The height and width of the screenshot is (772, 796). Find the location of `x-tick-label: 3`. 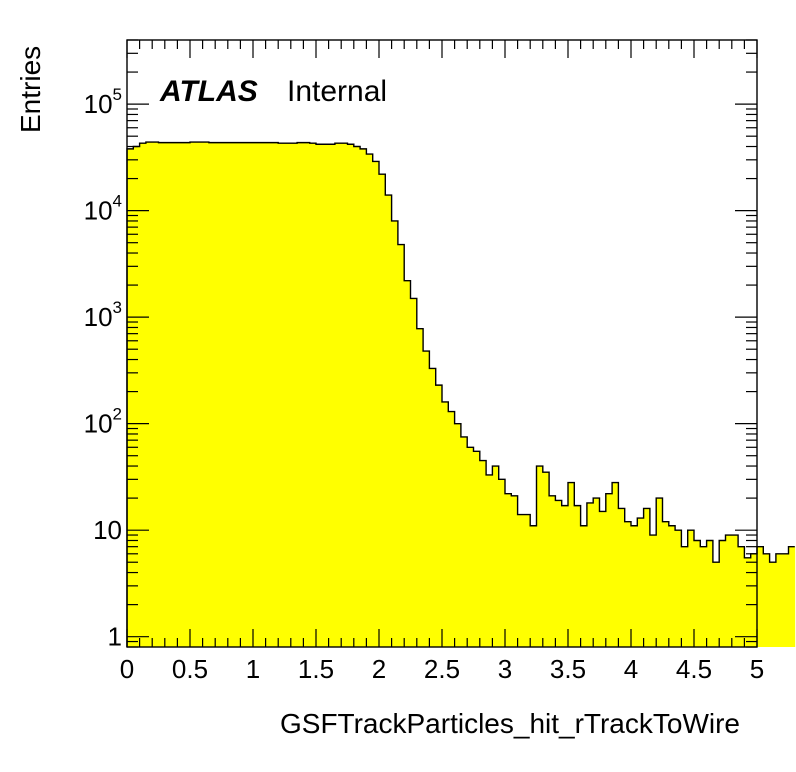

x-tick-label: 3 is located at coordinates (505, 669).